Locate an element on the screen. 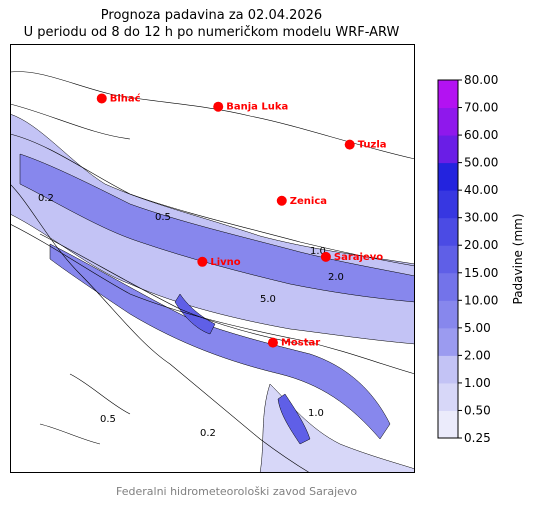  colorbar-tick-label: 80.00 is located at coordinates (481, 80).